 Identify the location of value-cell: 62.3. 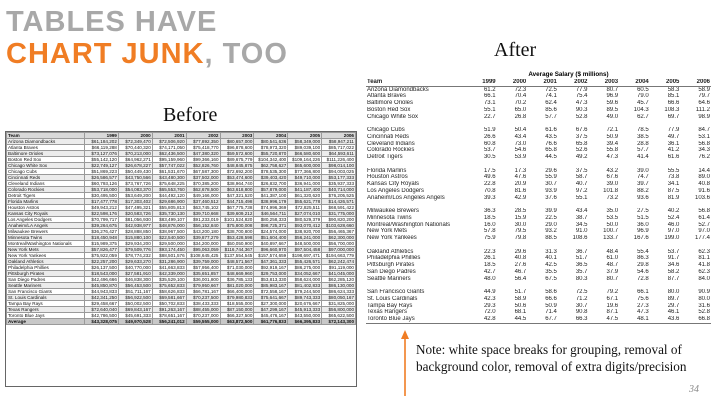
(704, 271).